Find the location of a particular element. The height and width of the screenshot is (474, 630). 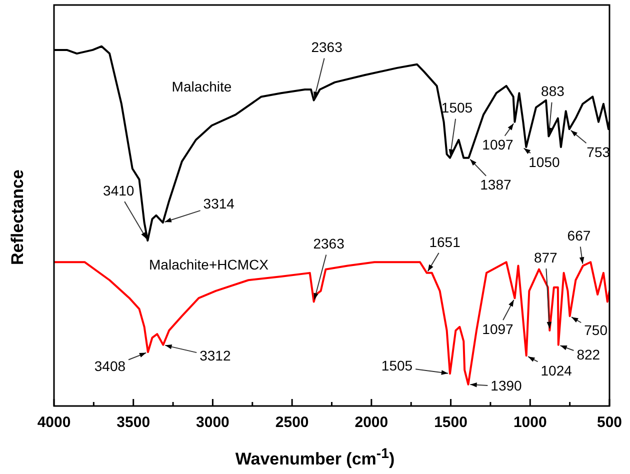

annotation: 1024 is located at coordinates (556, 370).